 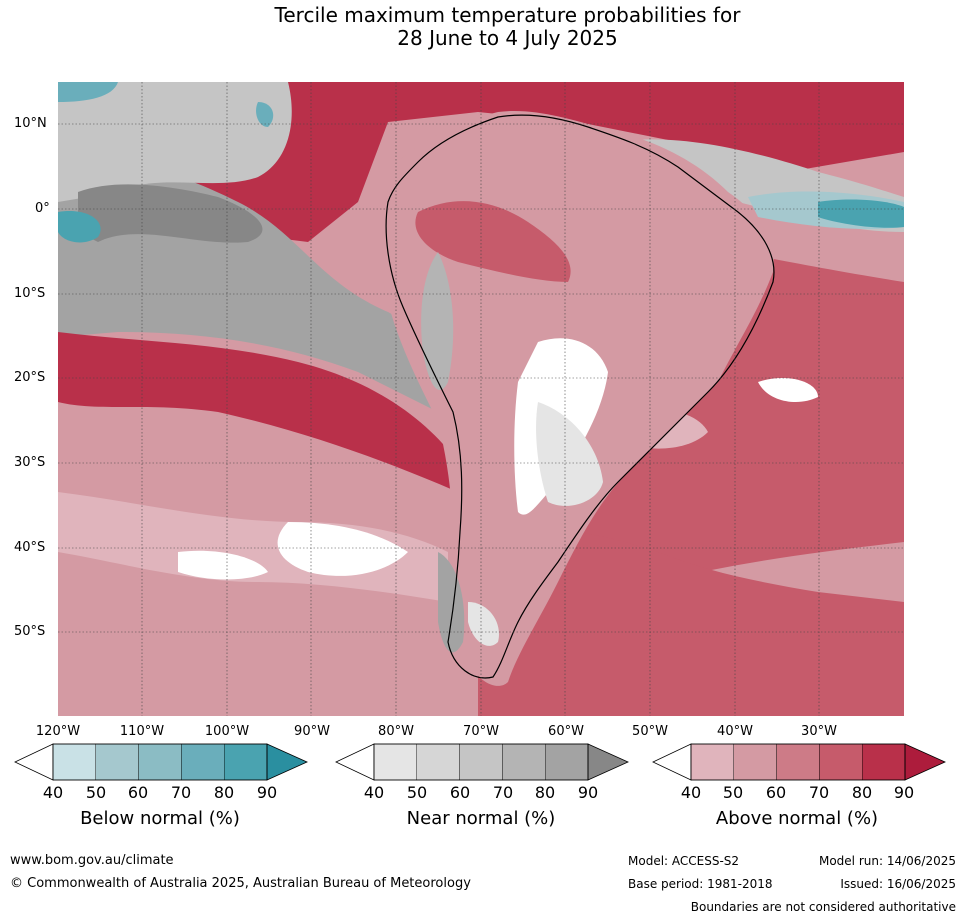 I want to click on near-tick-90: 90, so click(x=588, y=792).